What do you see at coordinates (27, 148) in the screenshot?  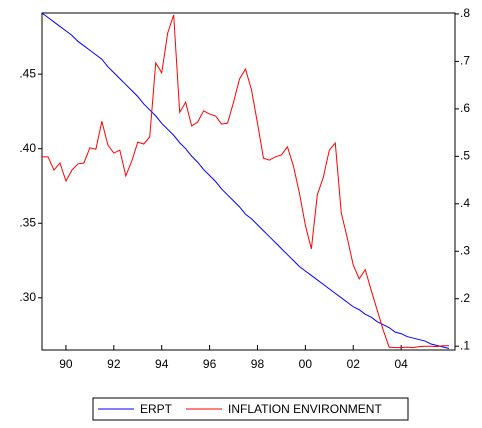 I see `y-tick-label: .40` at bounding box center [27, 148].